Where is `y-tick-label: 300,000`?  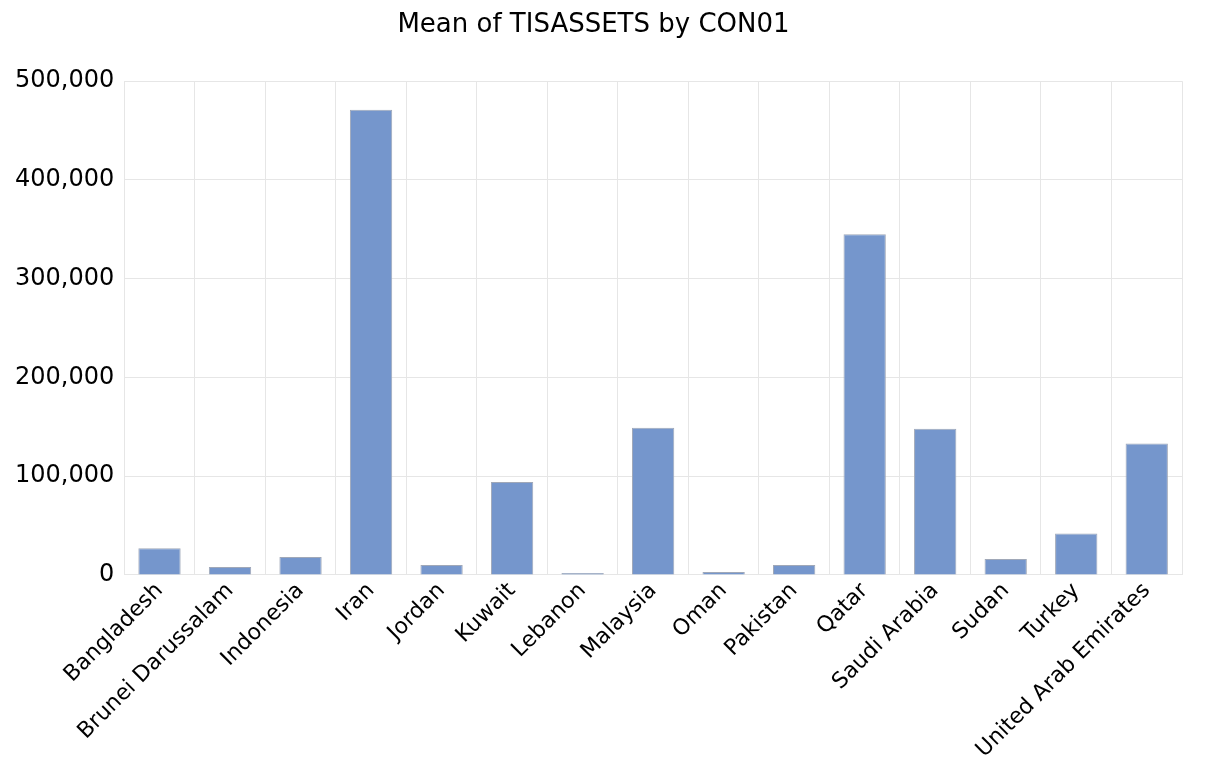
y-tick-label: 300,000 is located at coordinates (65, 276).